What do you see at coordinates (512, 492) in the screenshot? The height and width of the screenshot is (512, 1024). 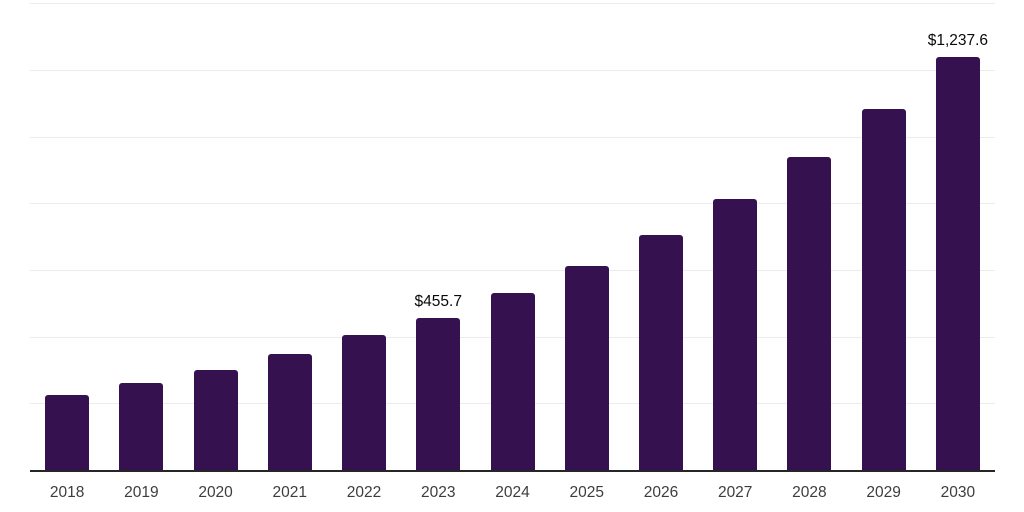 I see `x-tick-label-2024: 2024` at bounding box center [512, 492].